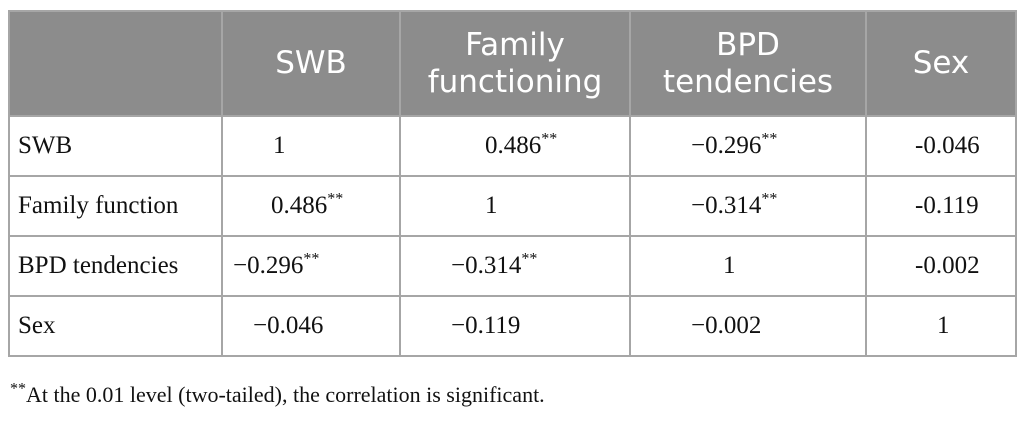 This screenshot has height=424, width=1023. I want to click on table-row: SWB 1 0.486** −0.296** -0.046, so click(512, 146).